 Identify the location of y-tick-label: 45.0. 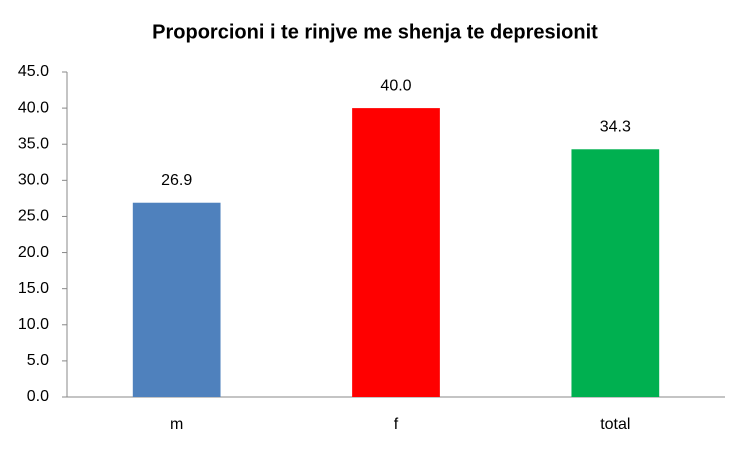
(33, 71).